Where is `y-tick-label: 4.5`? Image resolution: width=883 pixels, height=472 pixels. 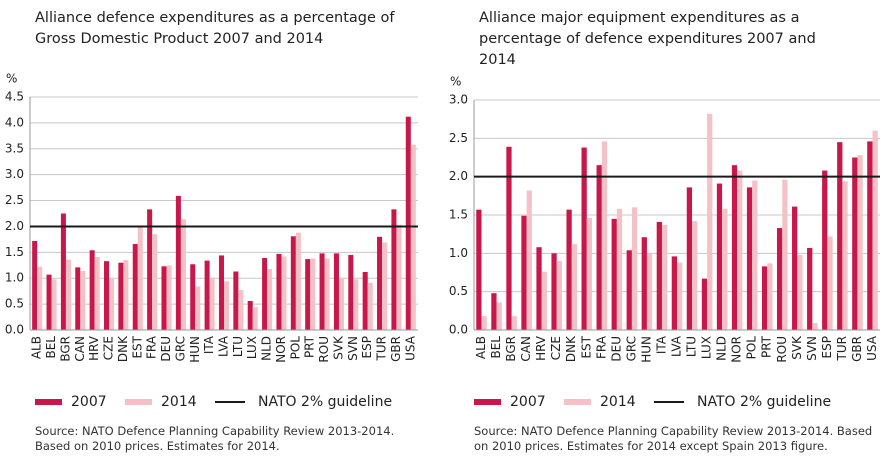
y-tick-label: 4.5 is located at coordinates (14, 97).